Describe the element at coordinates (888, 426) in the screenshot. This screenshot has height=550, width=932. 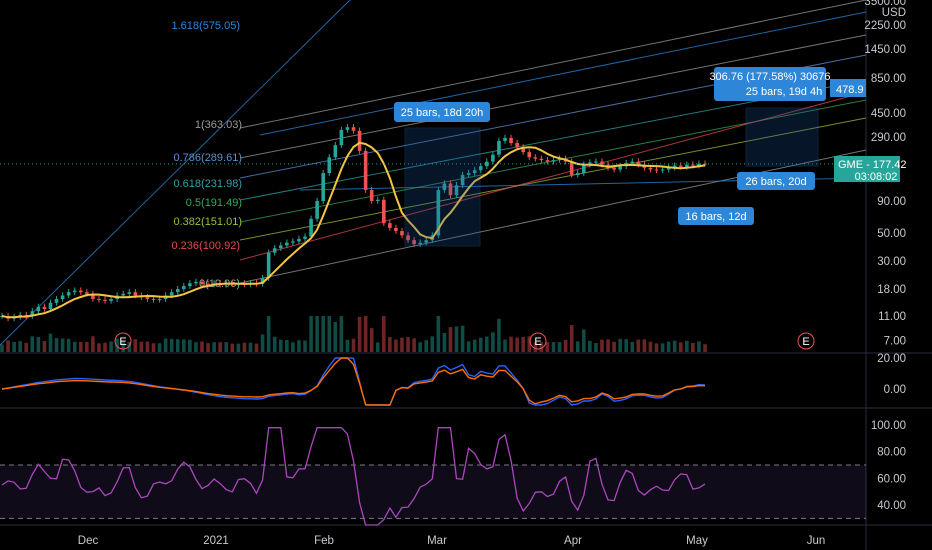
I see `rsi-tick: 100.00` at that location.